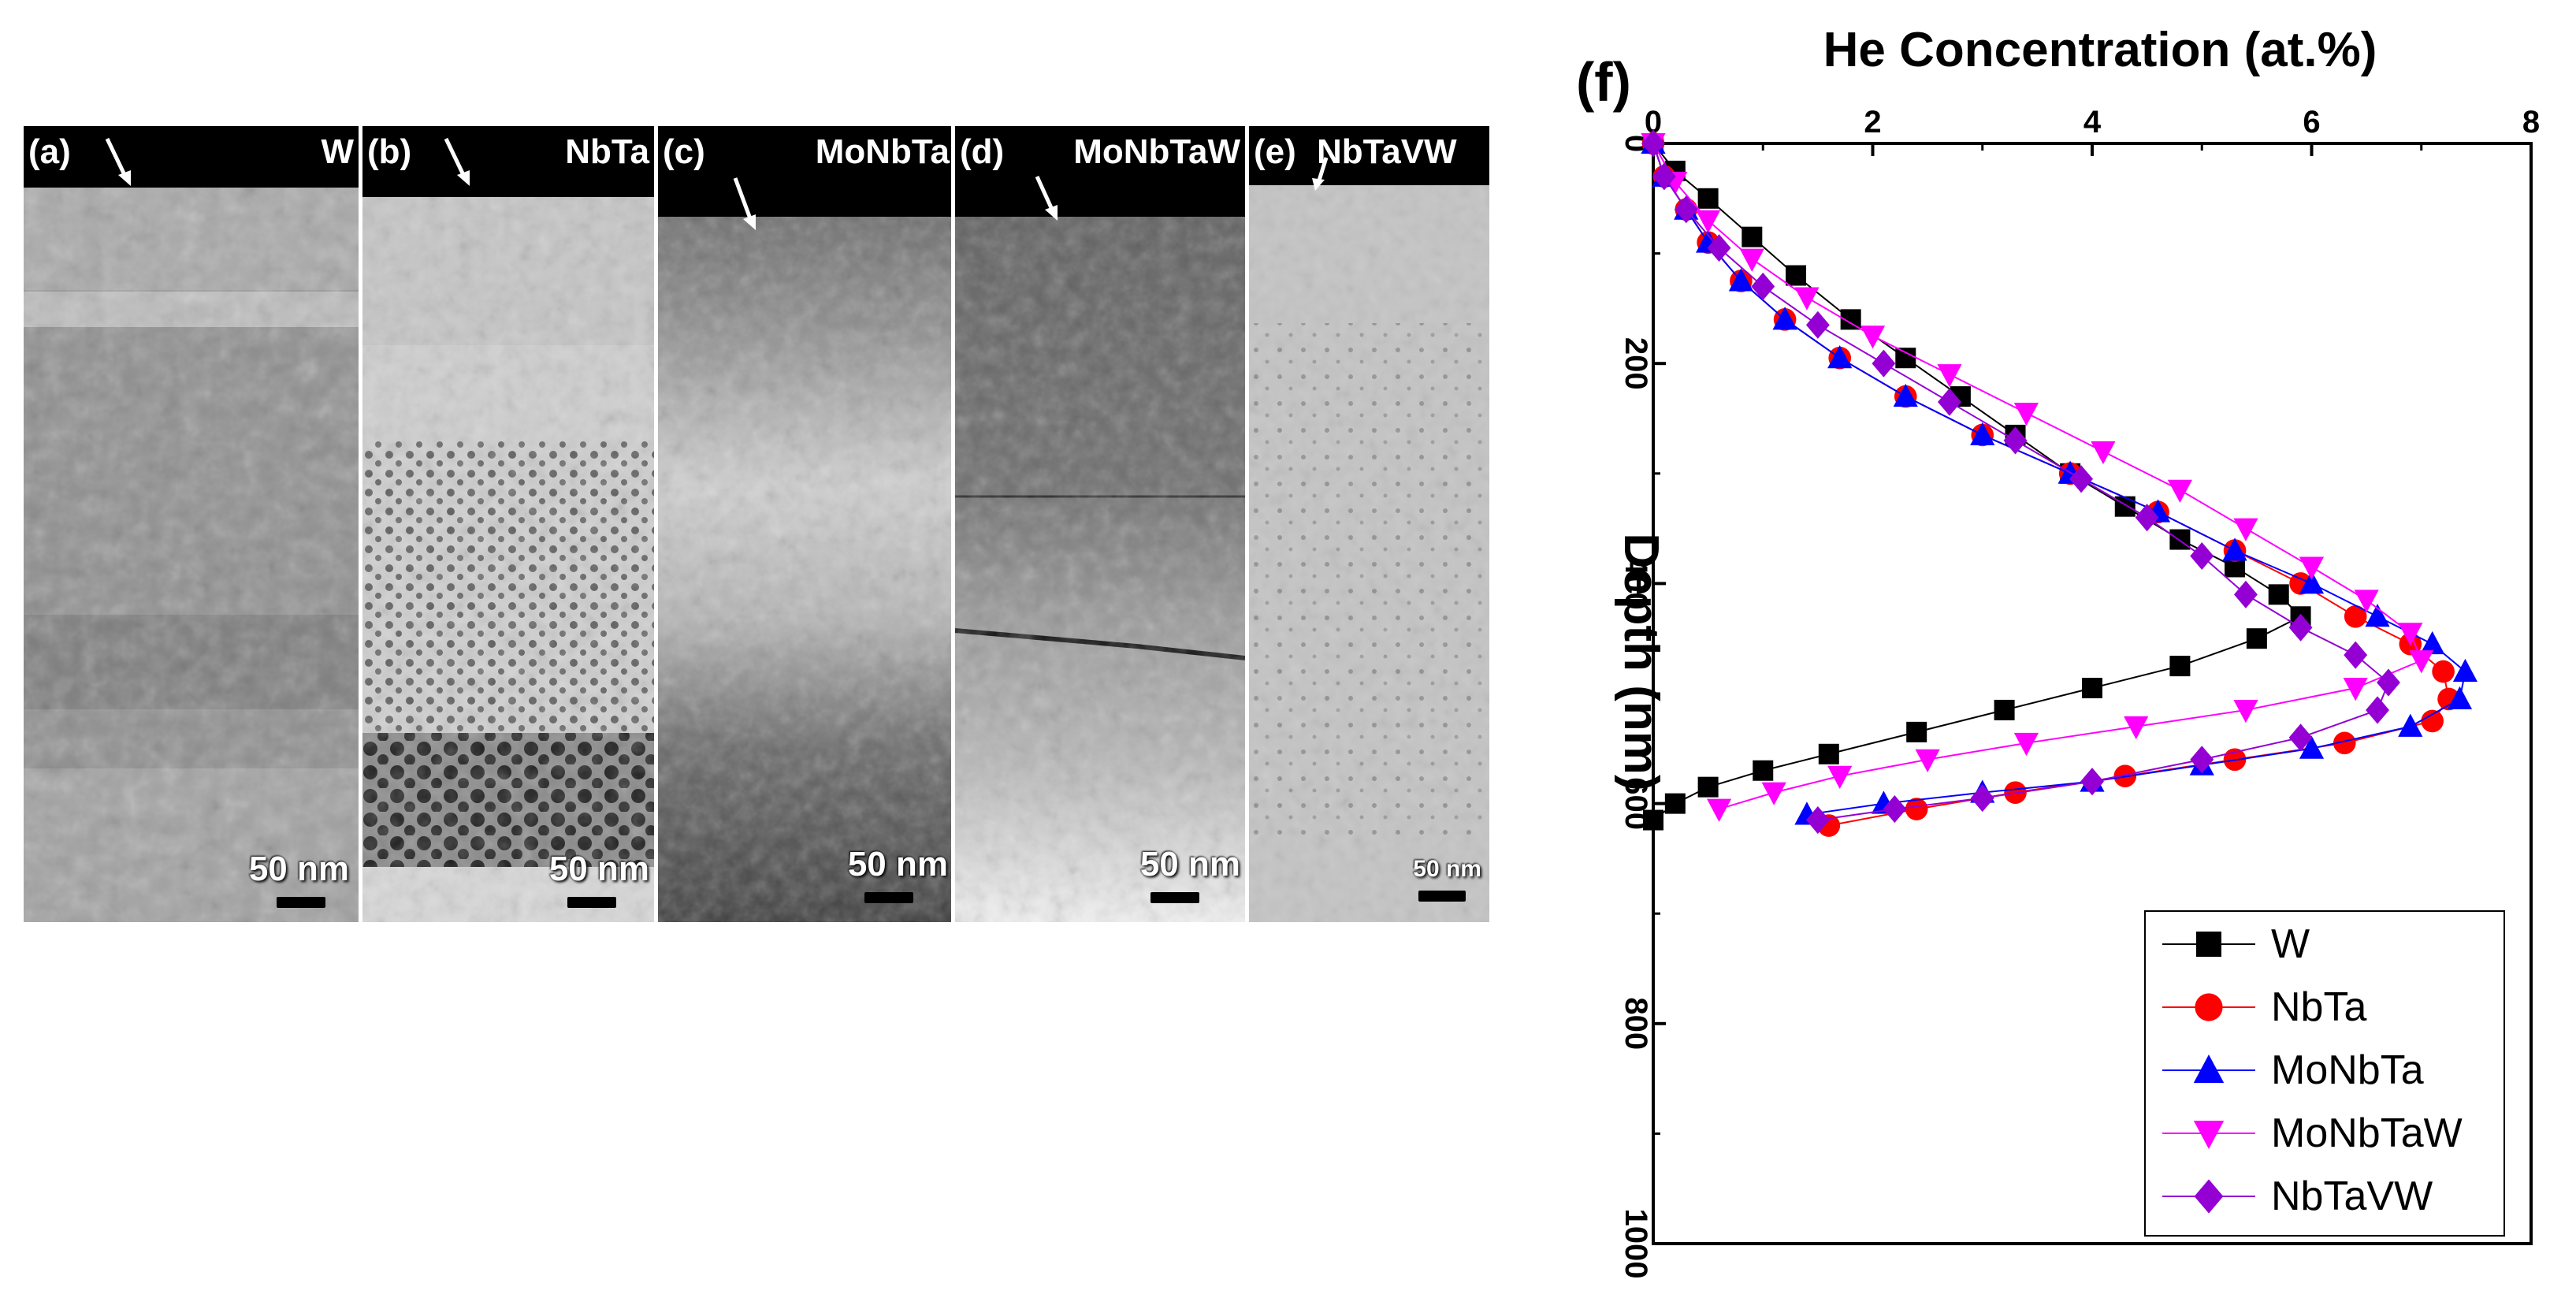 This screenshot has width=2576, height=1313. I want to click on legend-label-MoNbTa: MoNbTa, so click(2347, 1070).